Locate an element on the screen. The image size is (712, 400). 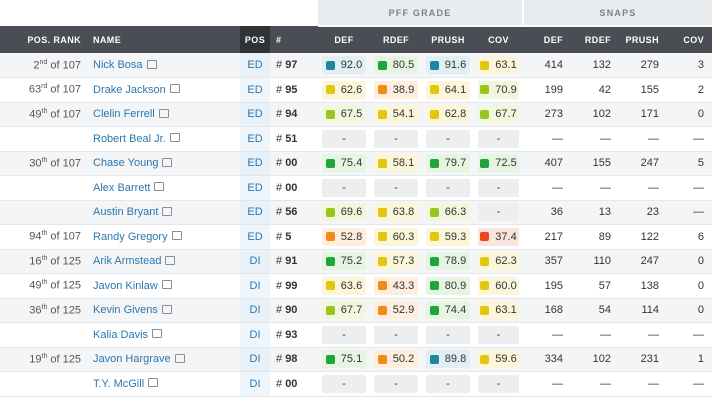
player-name-link: Robert Beal Jr. is located at coordinates (129, 138).